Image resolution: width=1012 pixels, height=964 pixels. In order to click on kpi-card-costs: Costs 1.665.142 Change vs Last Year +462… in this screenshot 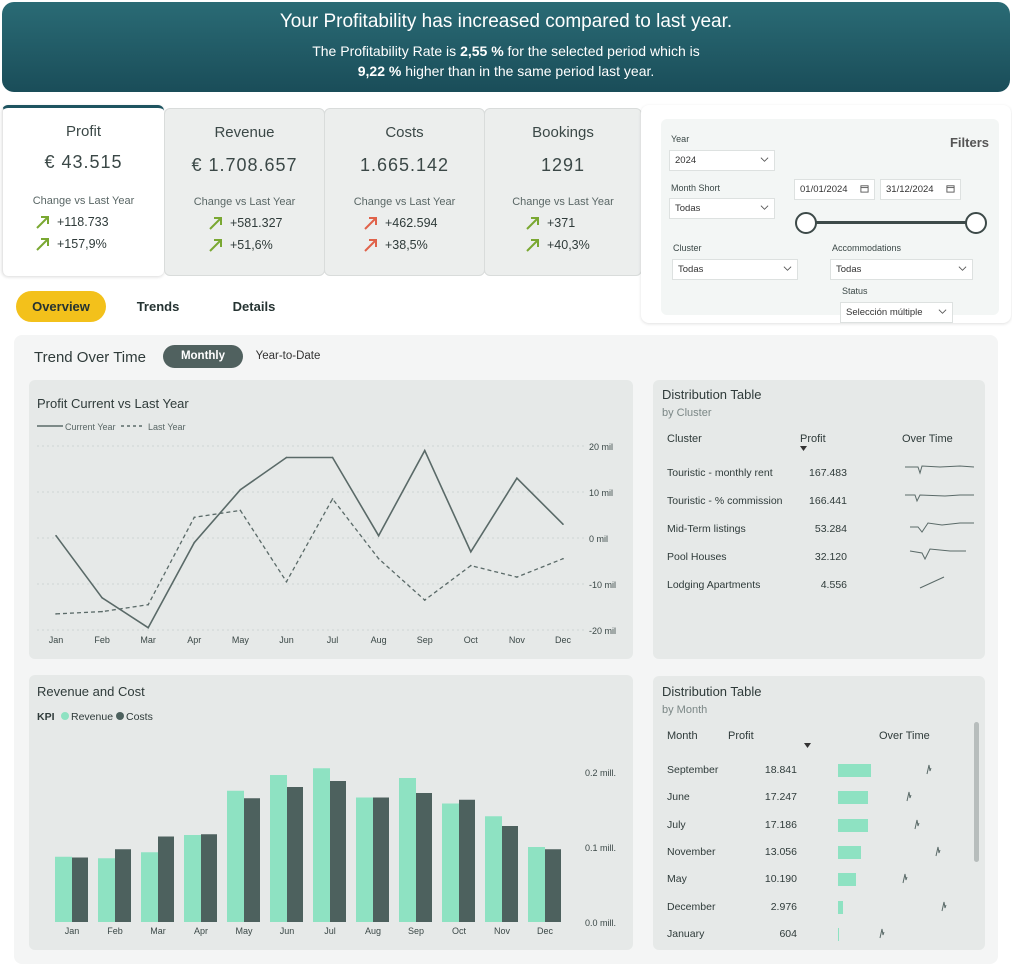, I will do `click(404, 192)`.